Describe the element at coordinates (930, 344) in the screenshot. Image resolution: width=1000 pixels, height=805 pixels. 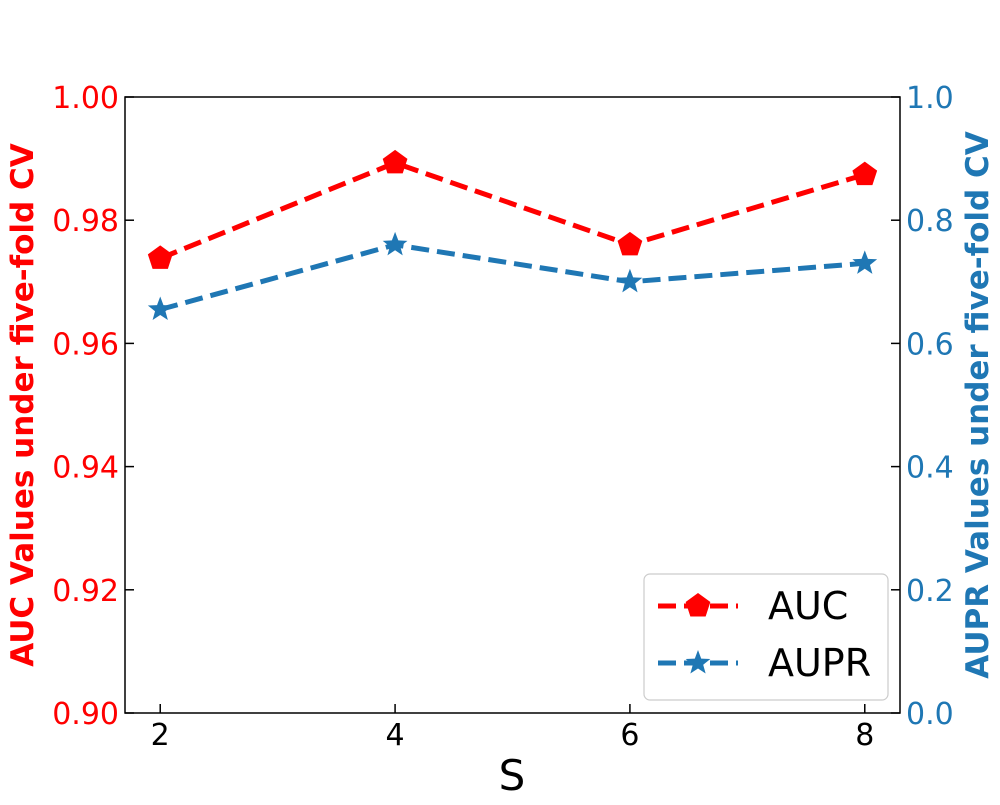
I see `right-tick-label: 0.6` at that location.